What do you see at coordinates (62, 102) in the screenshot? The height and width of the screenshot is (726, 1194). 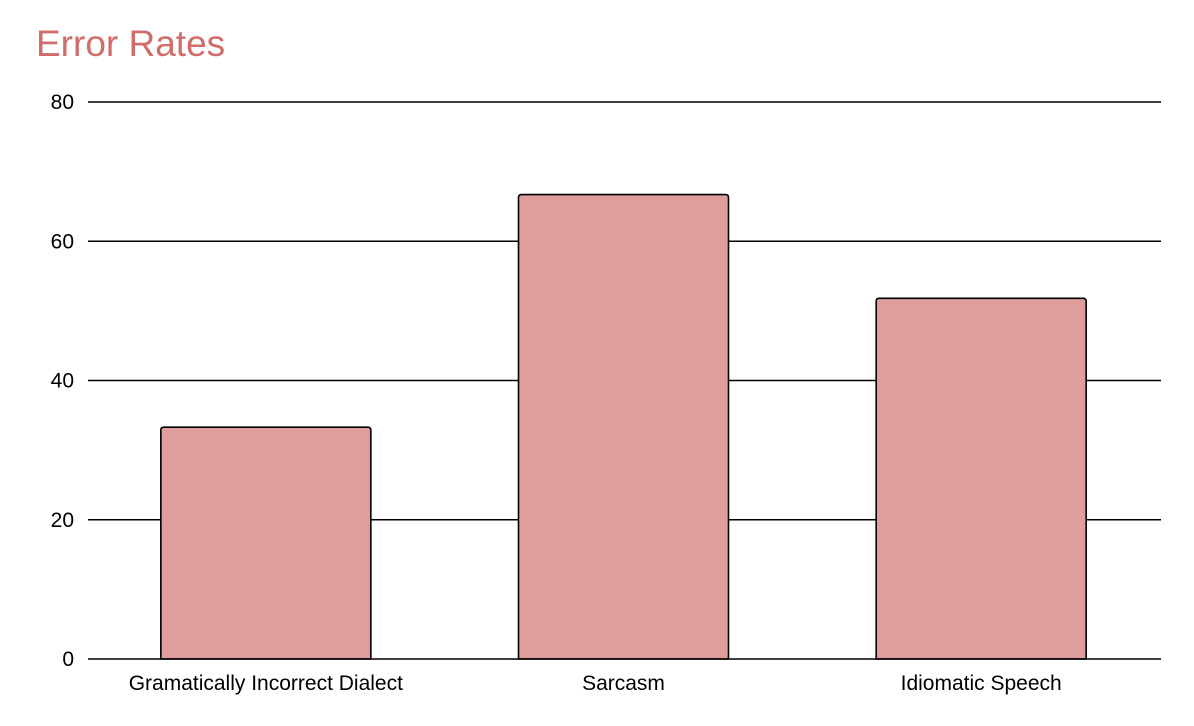 I see `y-tick-label-80: 80` at bounding box center [62, 102].